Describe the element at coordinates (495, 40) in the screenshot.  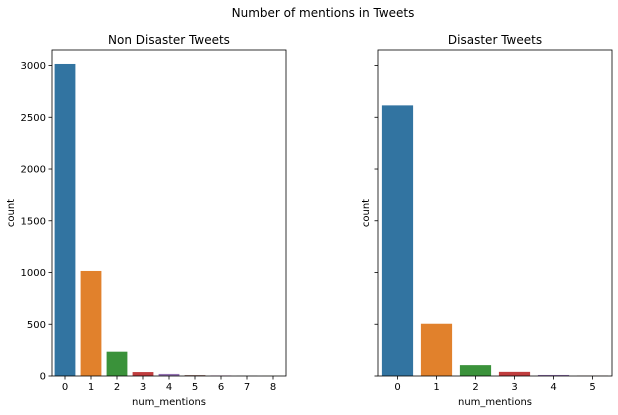
I see `disaster-panel-title: Disaster Tweets` at that location.